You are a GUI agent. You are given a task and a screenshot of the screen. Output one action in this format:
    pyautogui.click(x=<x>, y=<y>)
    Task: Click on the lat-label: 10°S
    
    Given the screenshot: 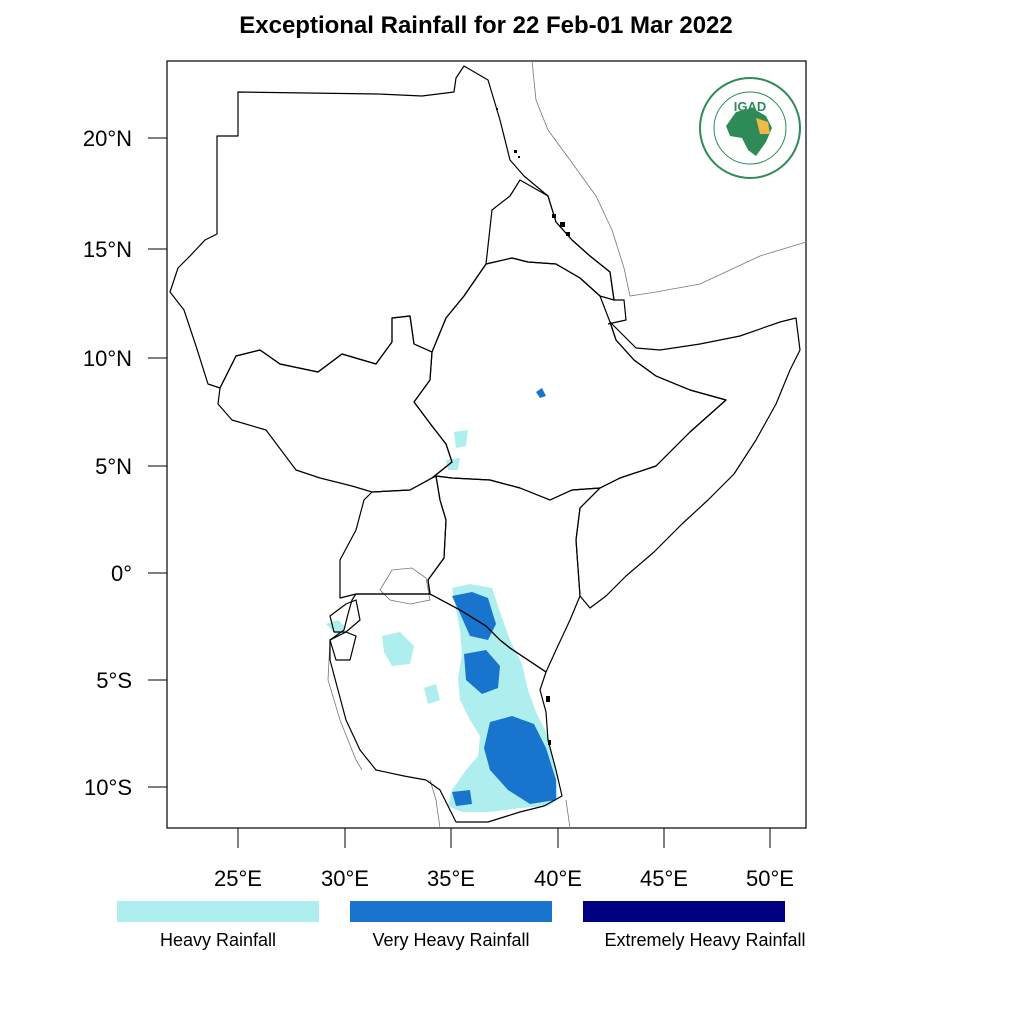 What is the action you would take?
    pyautogui.click(x=108, y=787)
    